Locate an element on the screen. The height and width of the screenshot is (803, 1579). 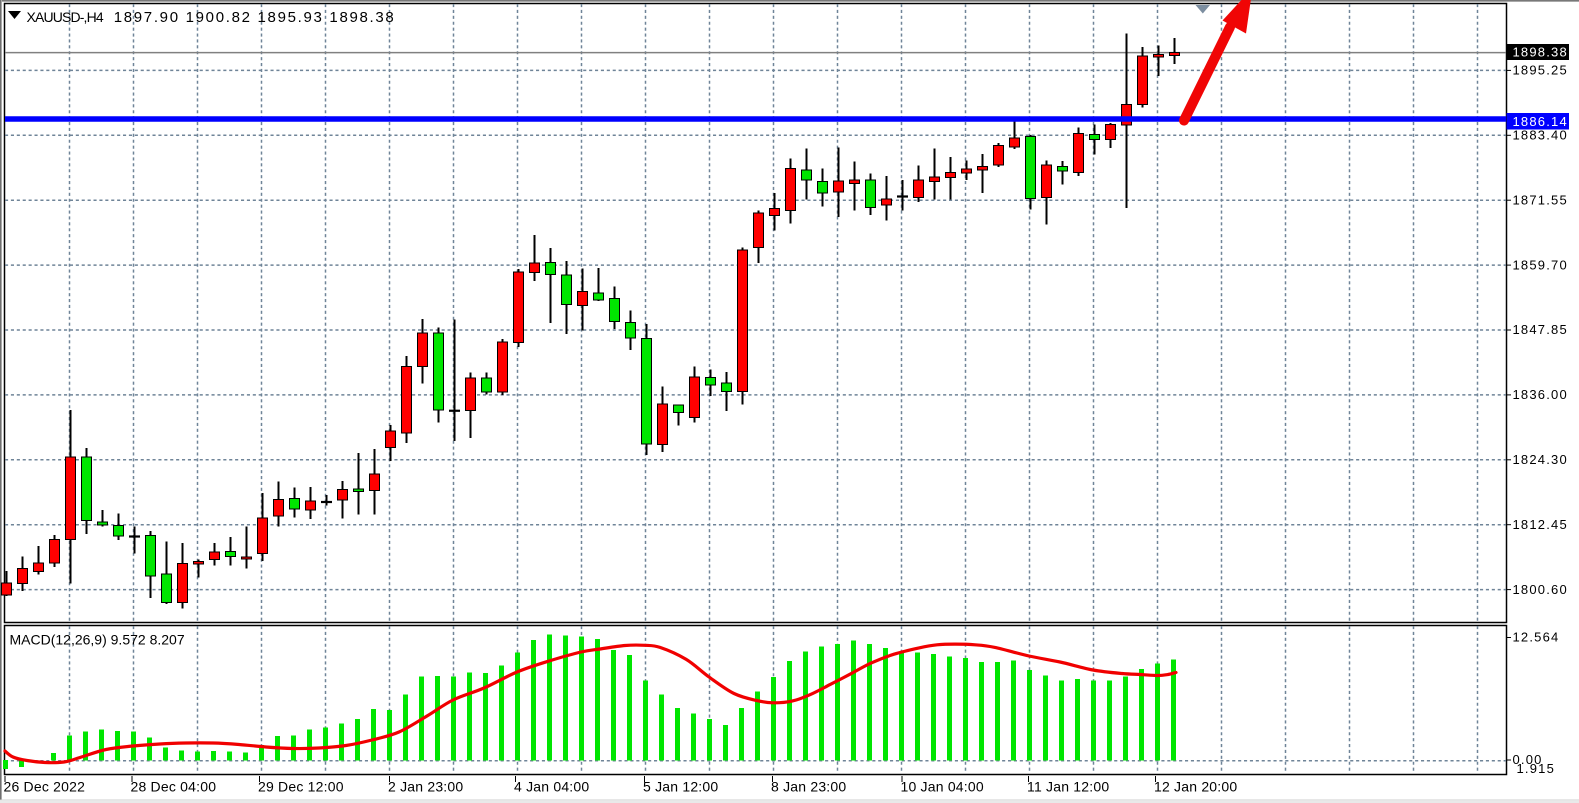
svg-text: 1886.14 is located at coordinates (1540, 121).